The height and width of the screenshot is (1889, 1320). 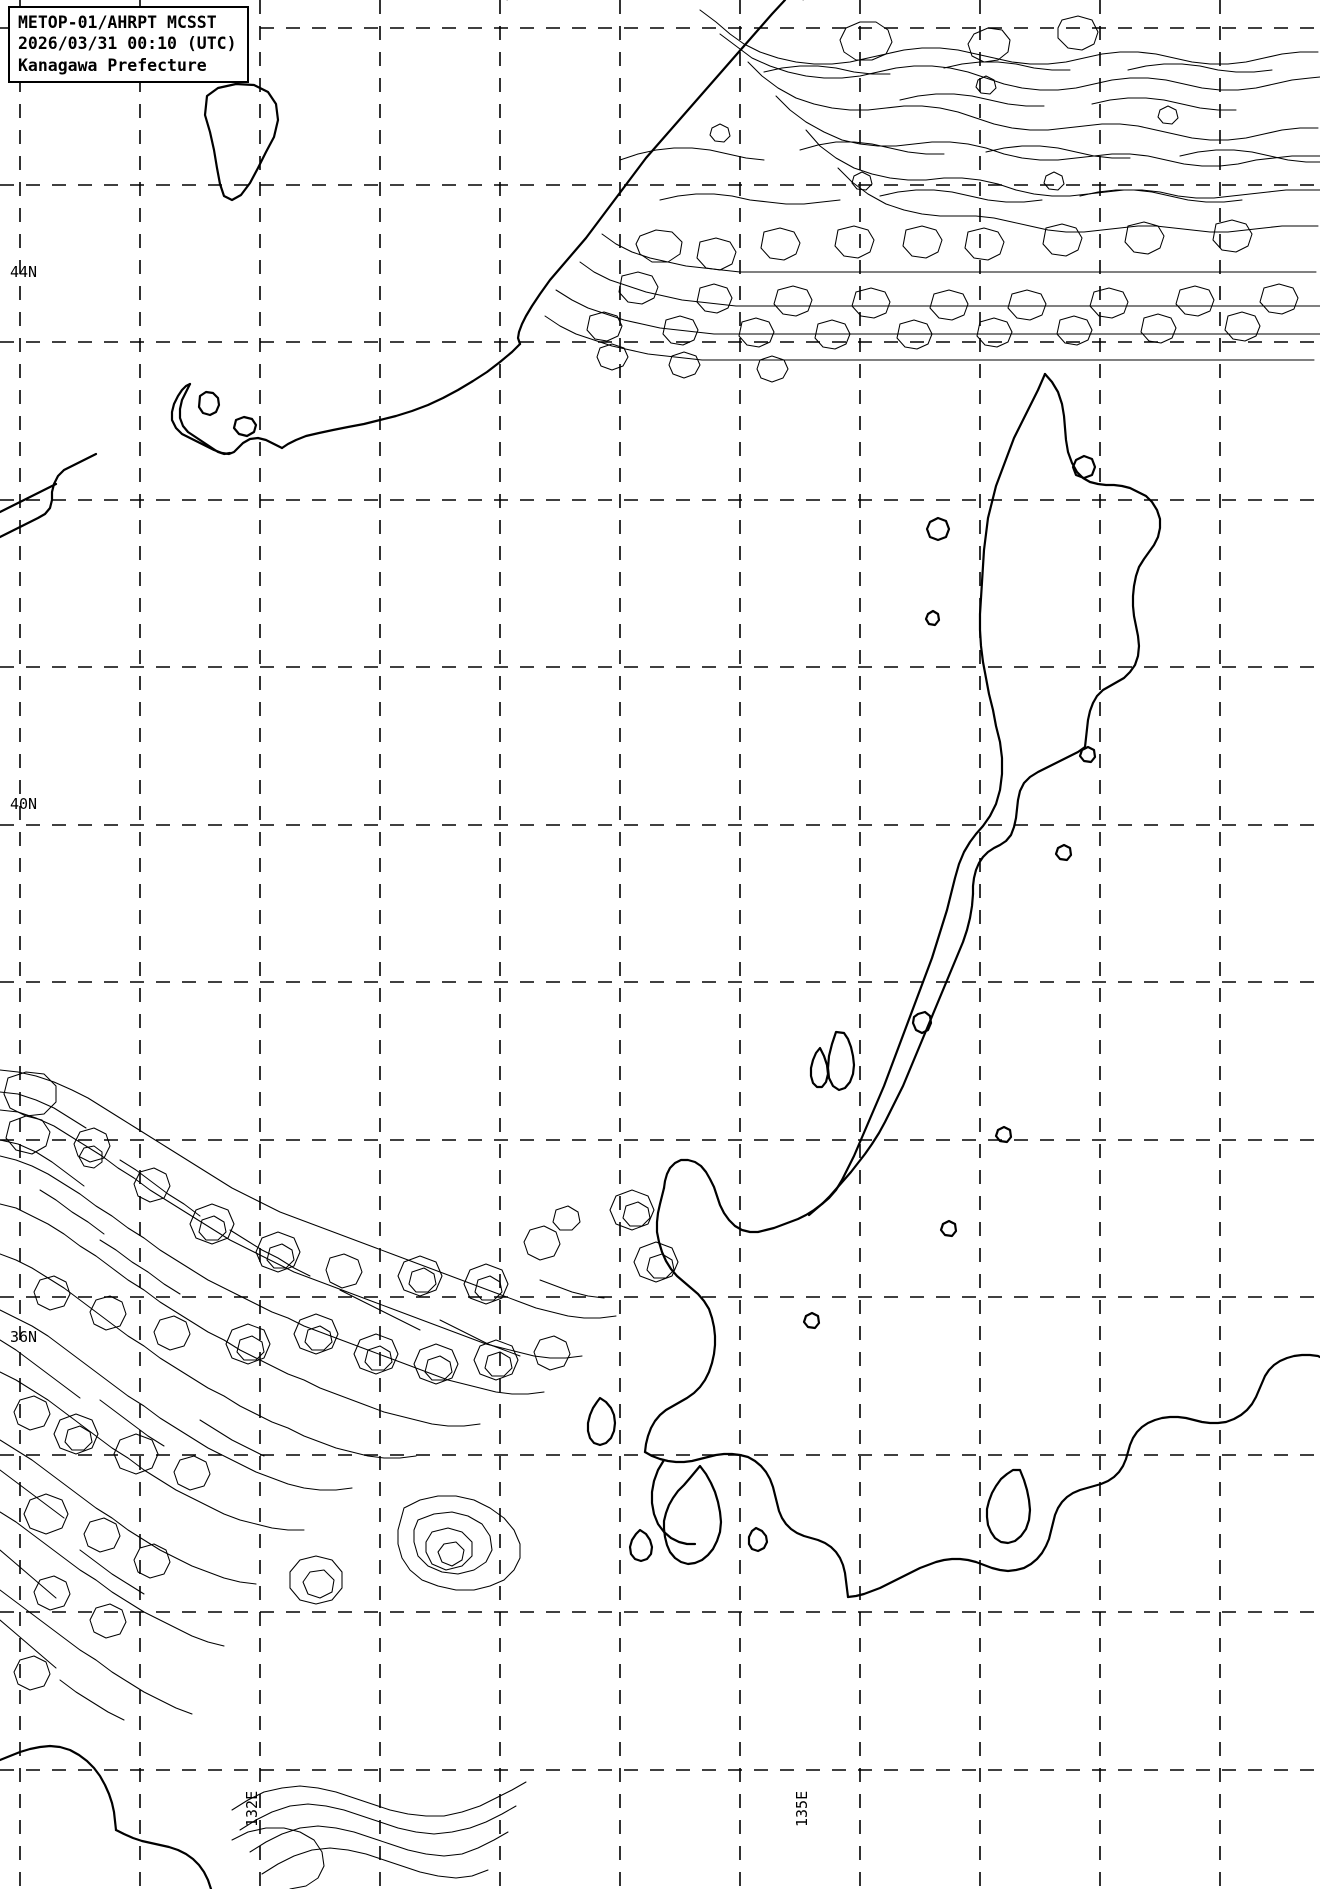 I want to click on lon-label-135e: 136E, so click(x=512, y=1).